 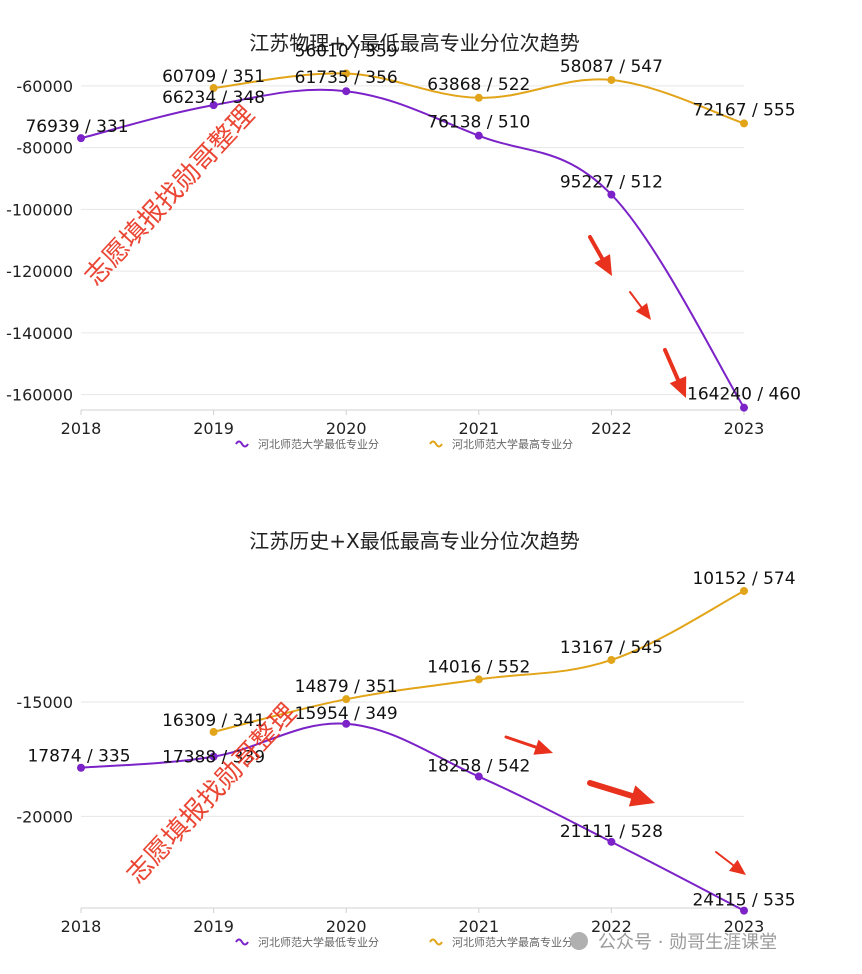 I want to click on y-tick-label: -140000, so click(x=39, y=333).